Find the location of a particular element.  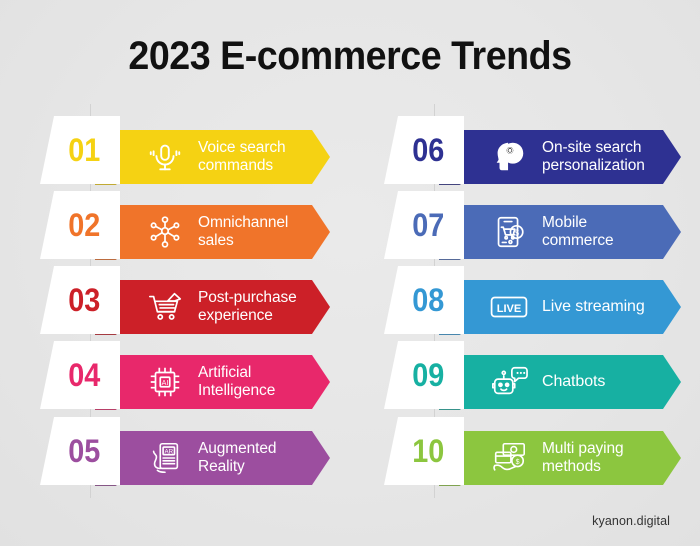

trend-number-tag: 10 is located at coordinates (424, 451).